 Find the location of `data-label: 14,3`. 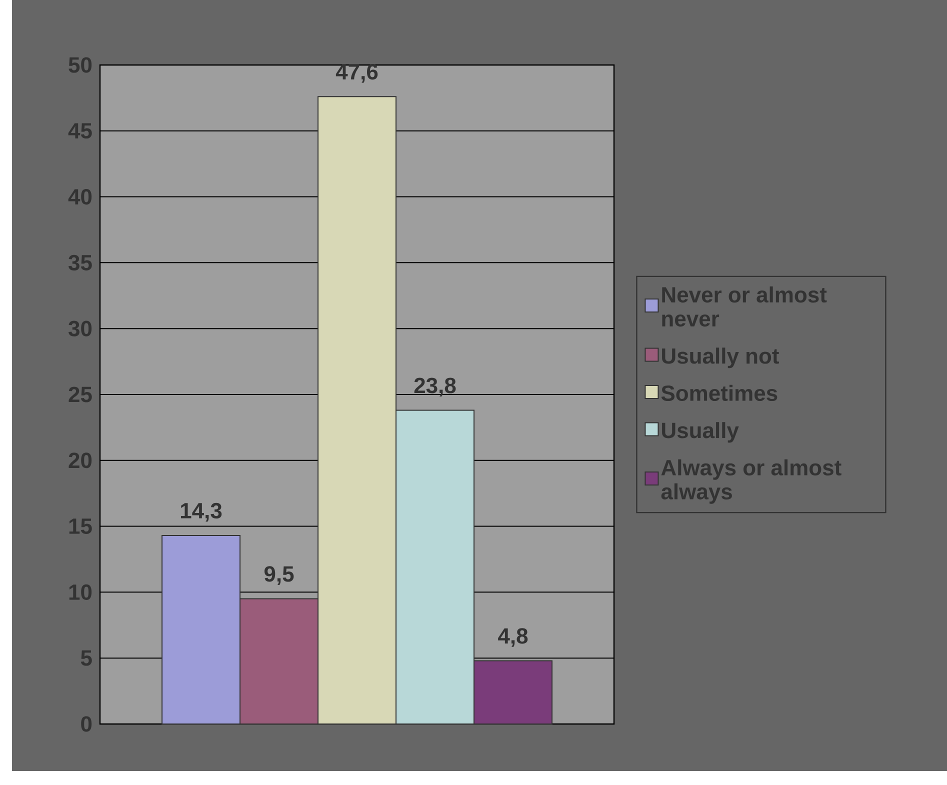

data-label: 14,3 is located at coordinates (201, 512).